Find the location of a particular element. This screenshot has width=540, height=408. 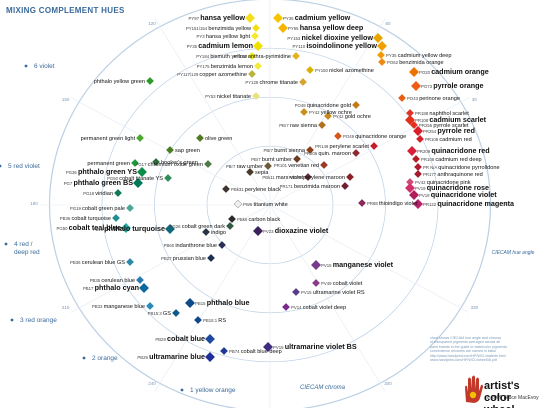

pigment-name: cadmium orange is located at coordinates (460, 71).